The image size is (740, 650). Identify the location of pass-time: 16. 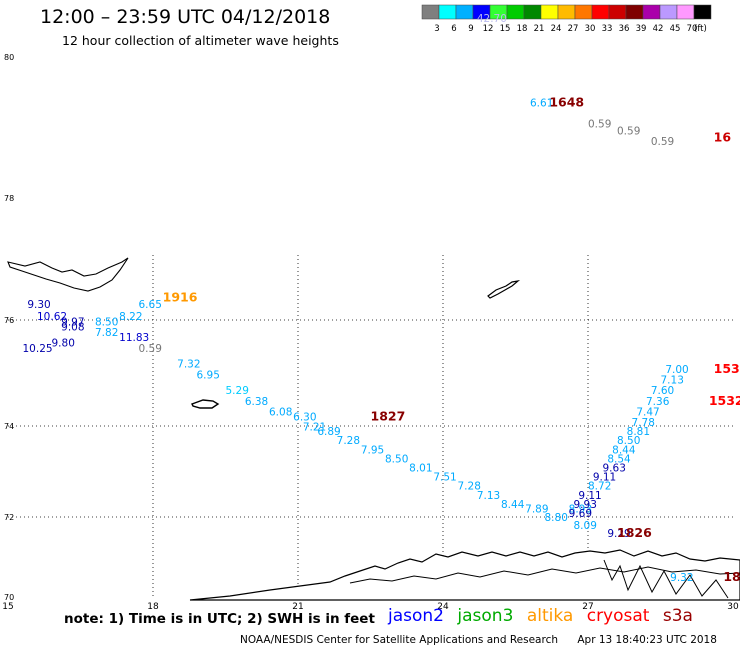
(723, 137).